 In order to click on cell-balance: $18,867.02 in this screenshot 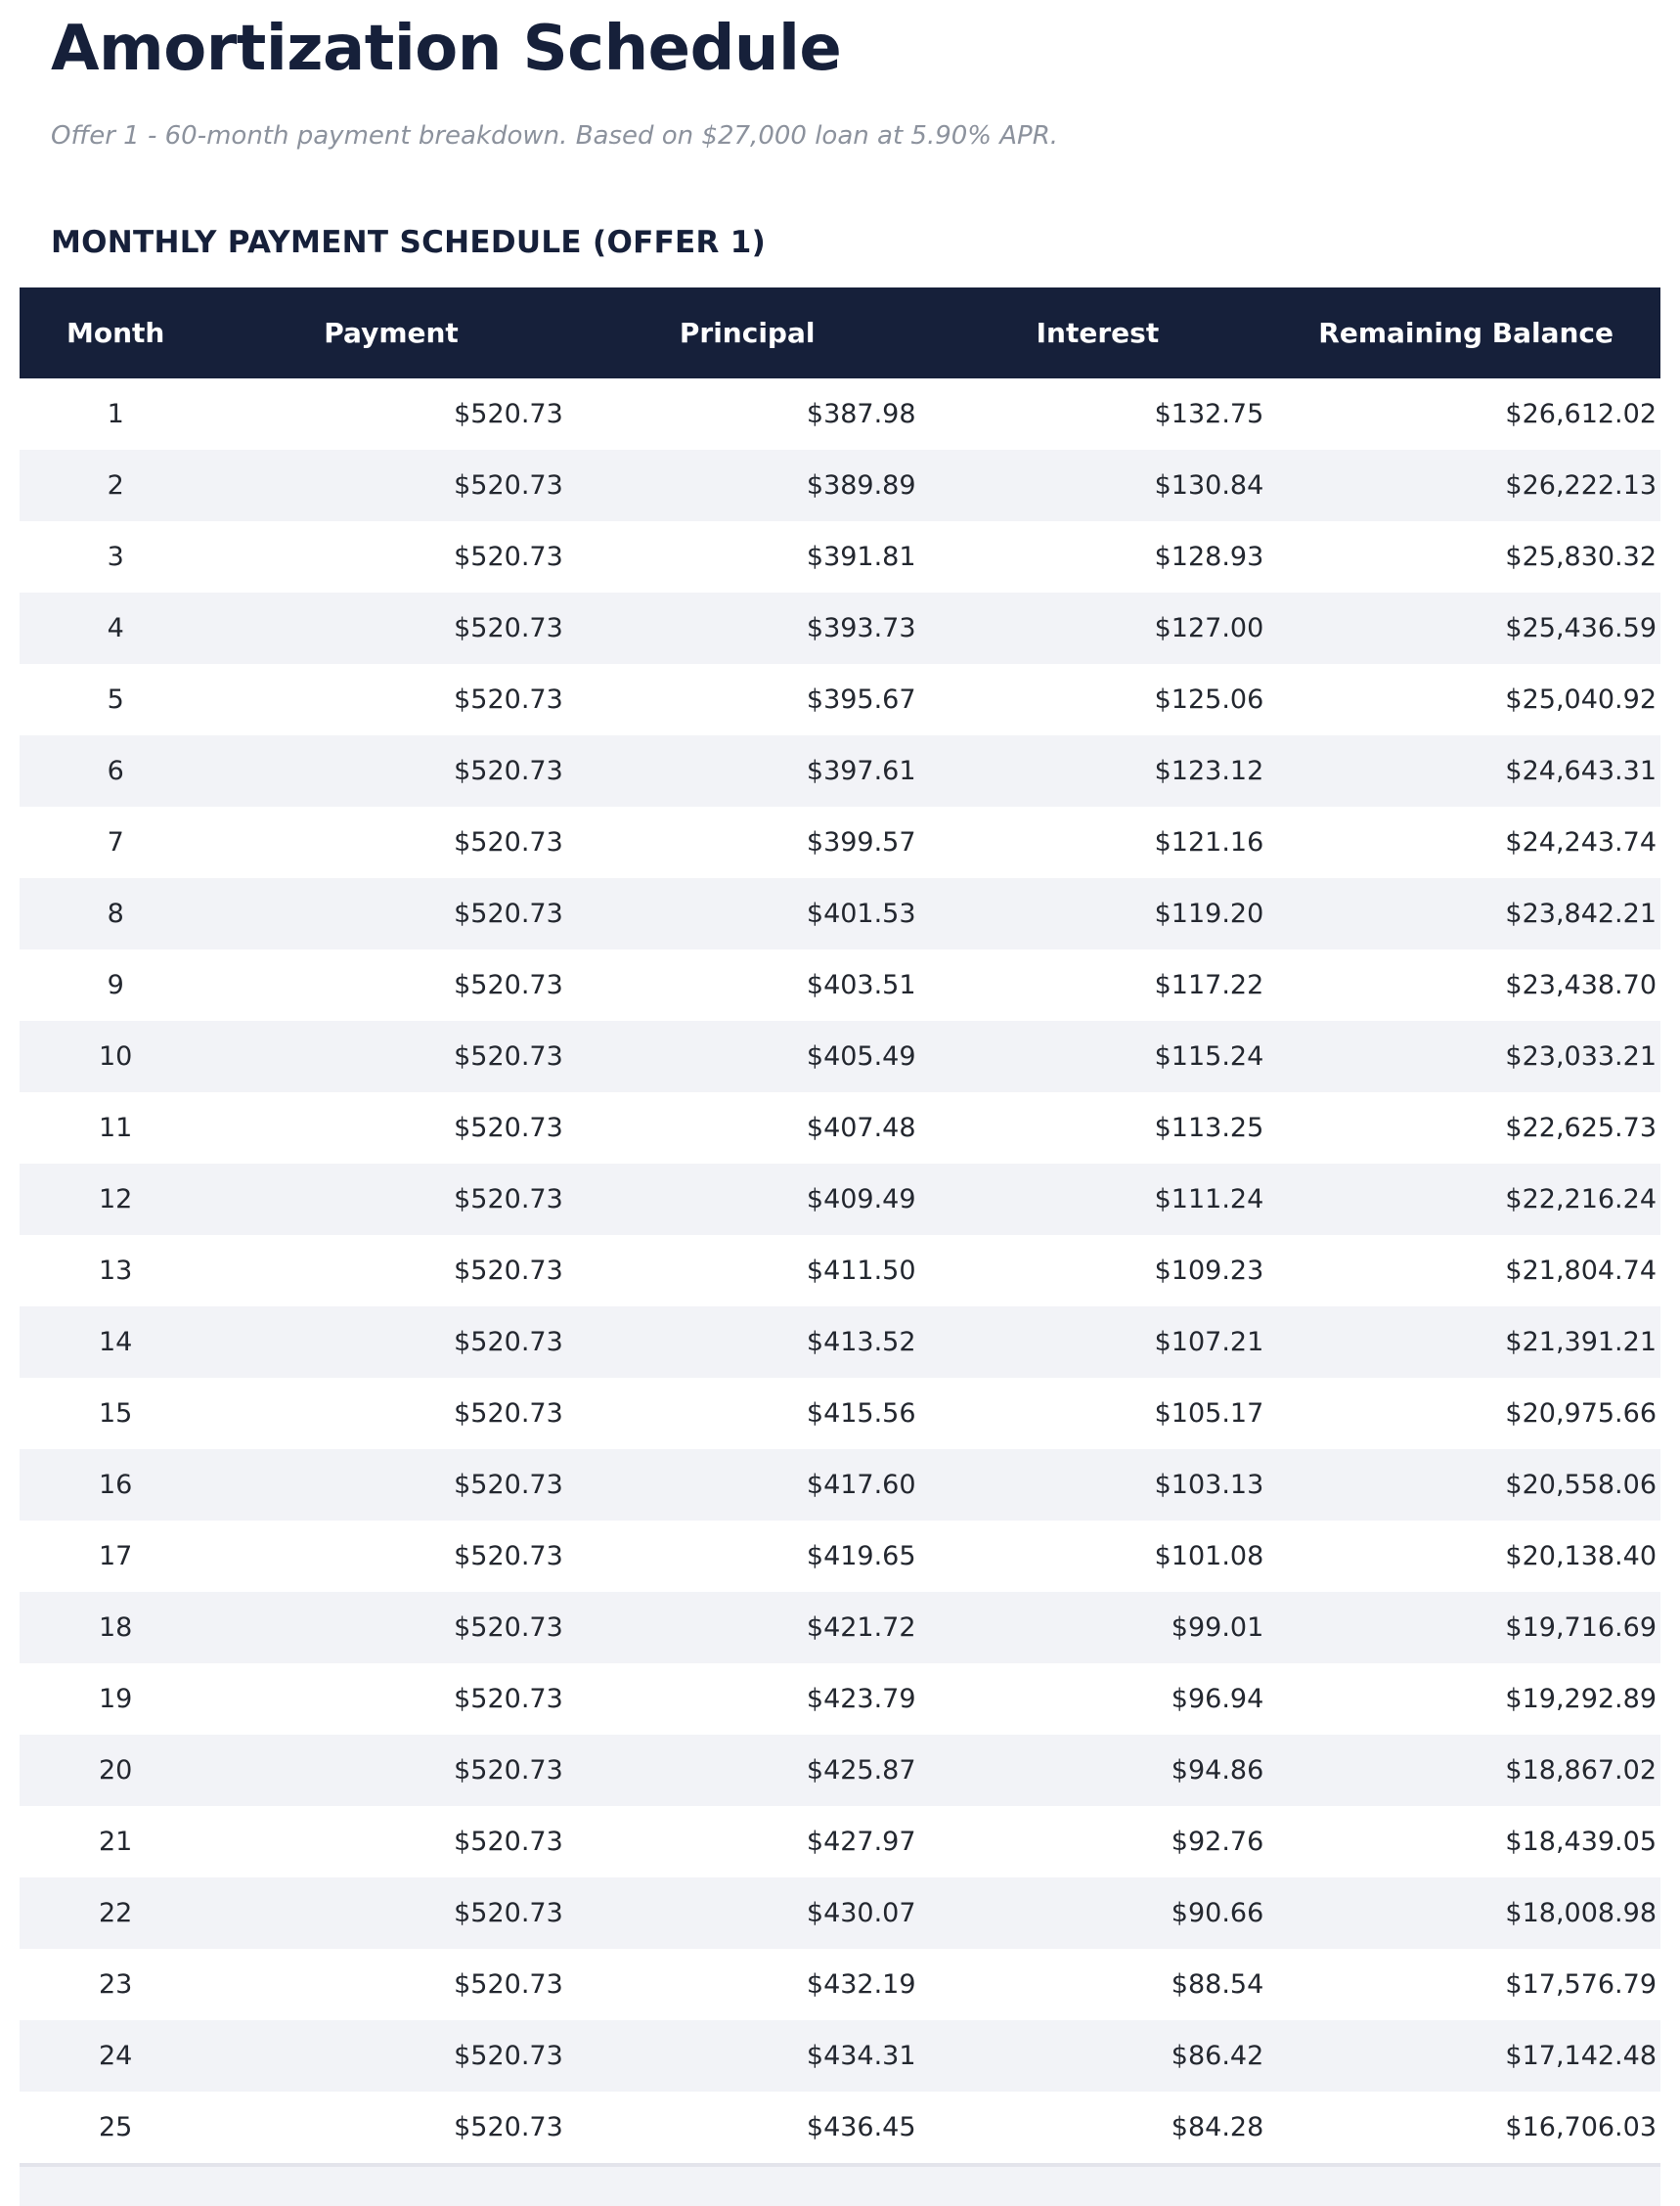, I will do `click(1581, 1770)`.